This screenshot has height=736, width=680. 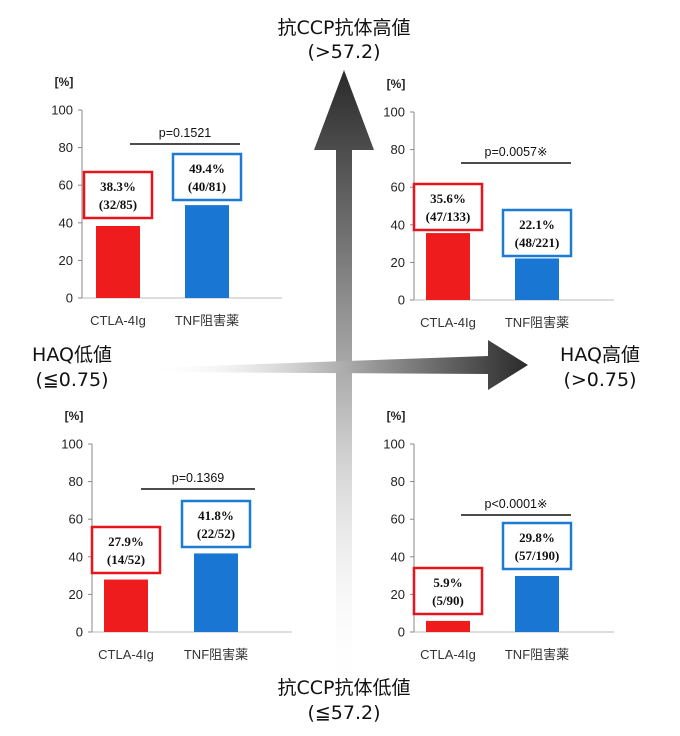 What do you see at coordinates (537, 537) in the screenshot?
I see `data-label-percent: 29.8%` at bounding box center [537, 537].